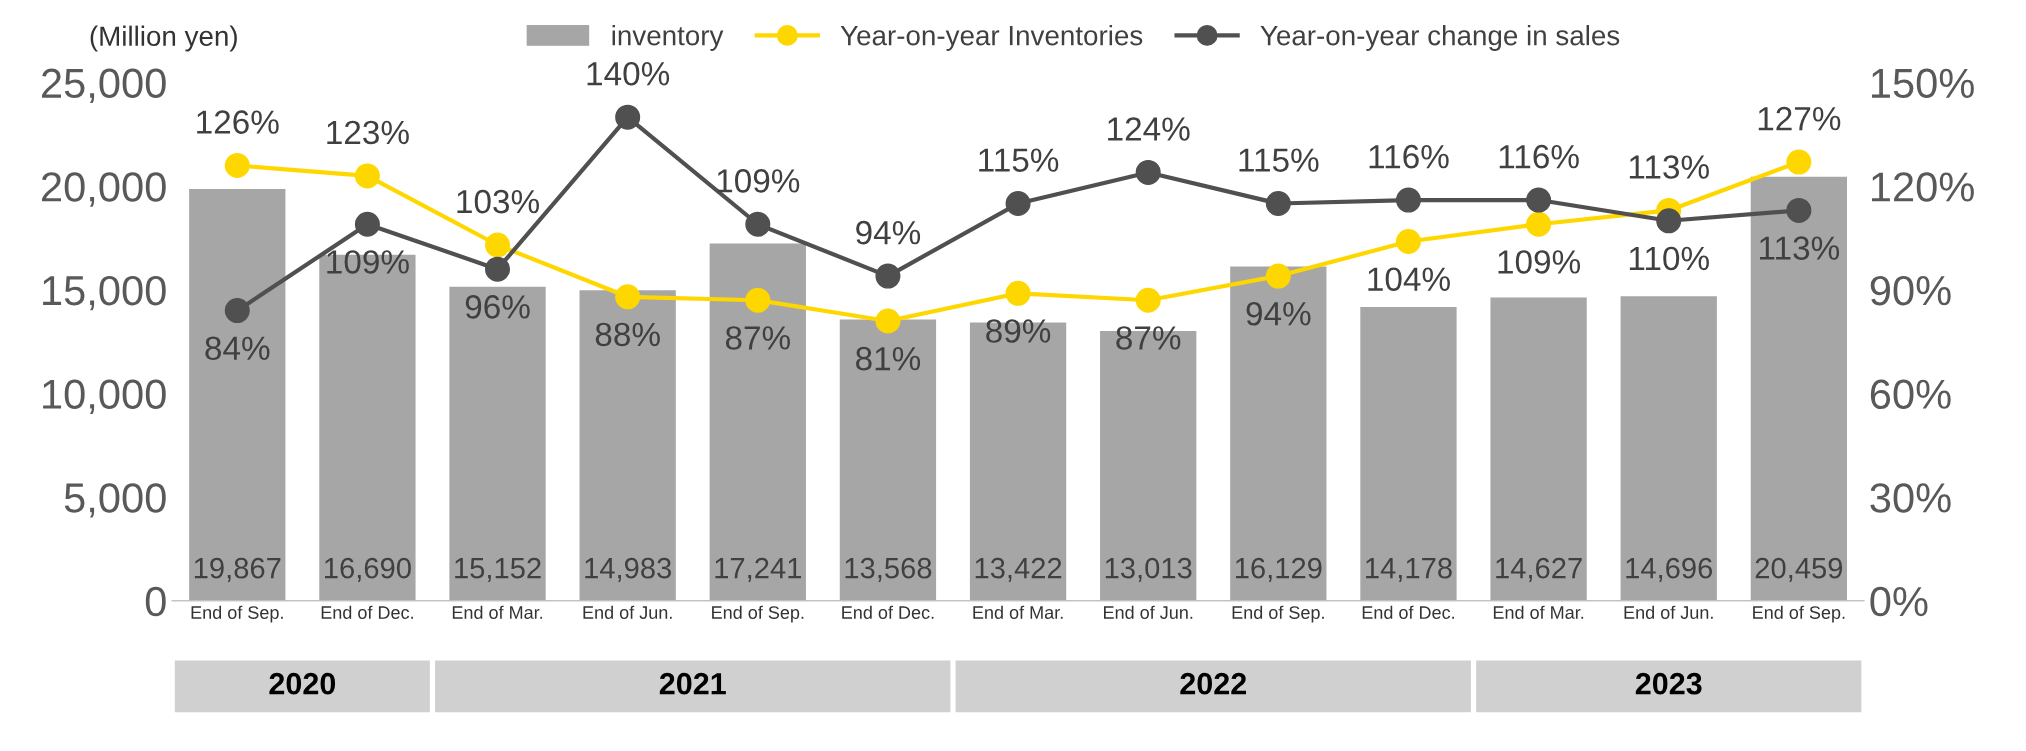 This screenshot has width=2026, height=751. What do you see at coordinates (1278, 569) in the screenshot?
I see `data-label: 16,129` at bounding box center [1278, 569].